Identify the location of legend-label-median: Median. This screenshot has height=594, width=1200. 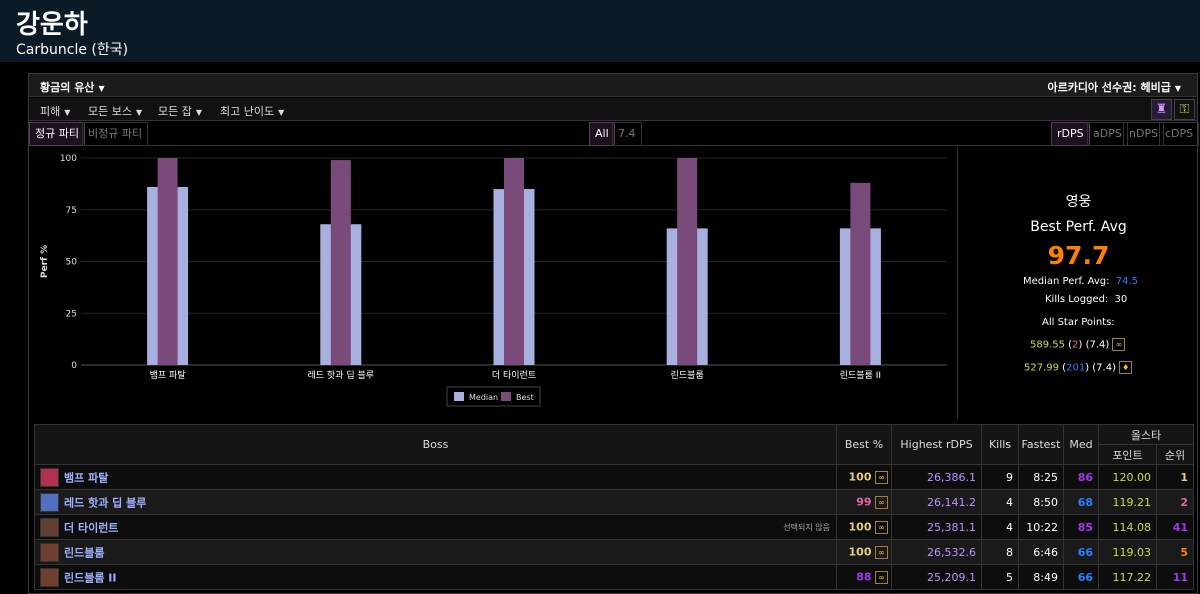
(483, 397).